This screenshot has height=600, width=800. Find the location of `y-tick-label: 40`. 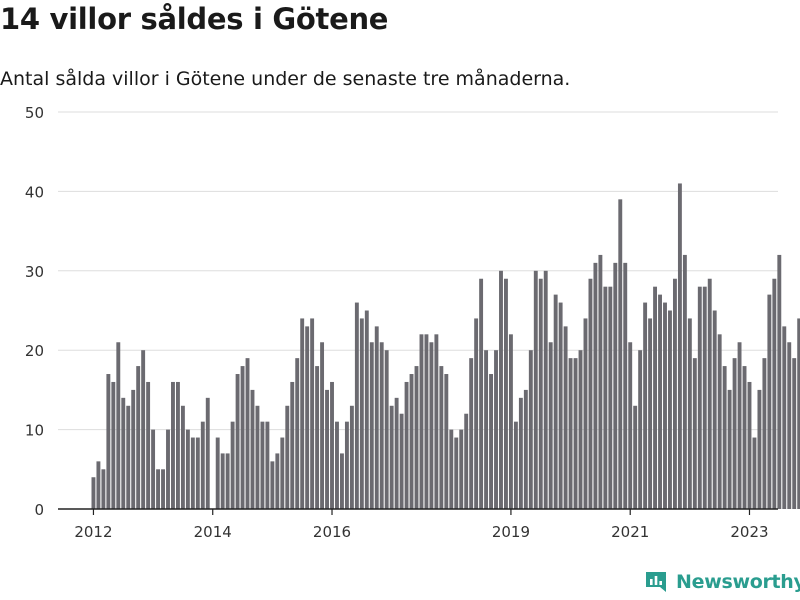

y-tick-label: 40 is located at coordinates (34, 192).